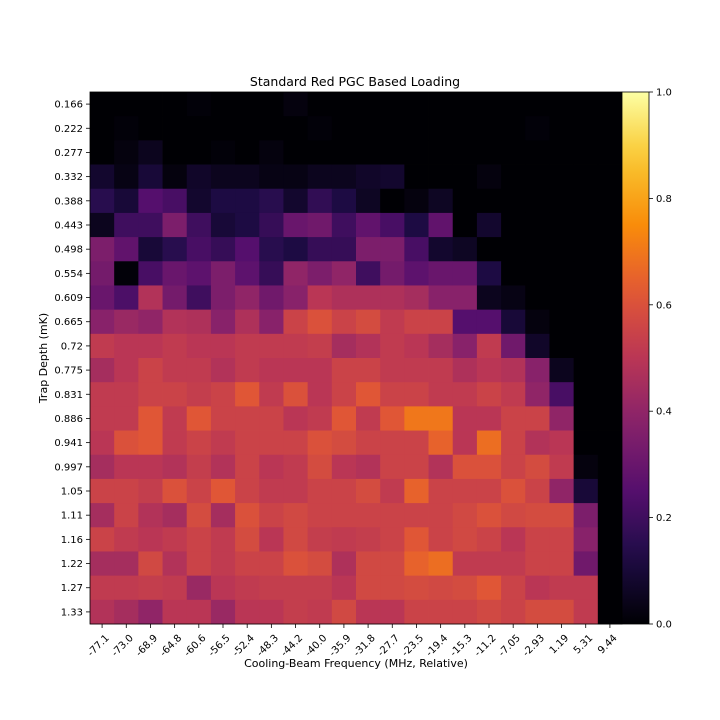 The image size is (720, 720). I want to click on colorbar-ticks: 0.0 0.2 0.4 0.6 0.8 1.0, so click(660, 359).